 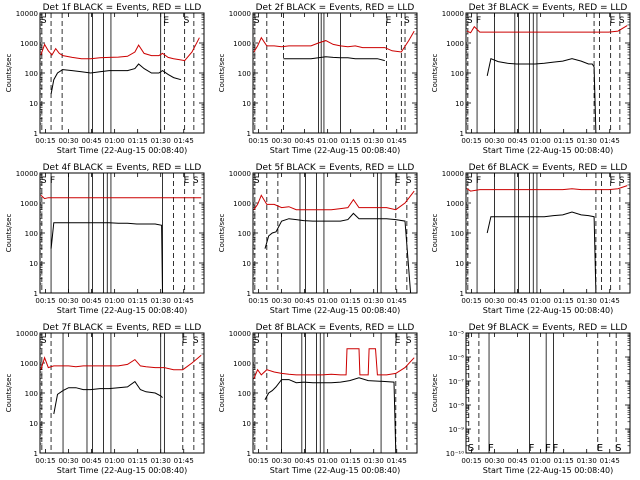 What do you see at coordinates (548, 328) in the screenshot?
I see `chart-title: Det 9f BLACK = Events, RED = LLD` at bounding box center [548, 328].